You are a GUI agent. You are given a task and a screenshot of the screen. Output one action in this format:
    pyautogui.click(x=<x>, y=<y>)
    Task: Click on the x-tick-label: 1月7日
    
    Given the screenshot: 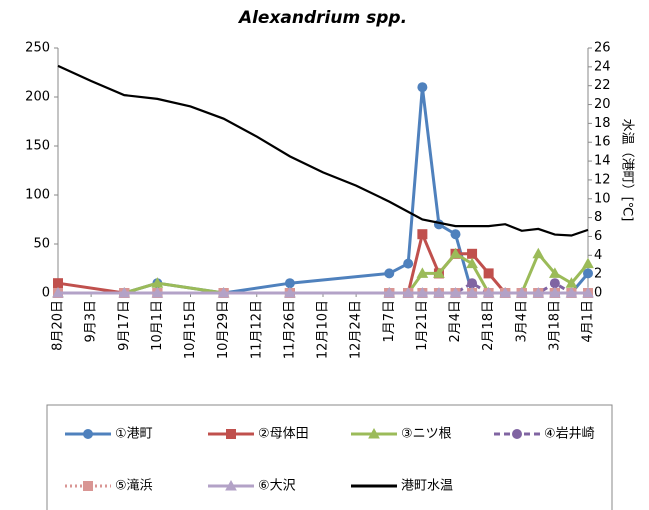 What is the action you would take?
    pyautogui.click(x=389, y=321)
    